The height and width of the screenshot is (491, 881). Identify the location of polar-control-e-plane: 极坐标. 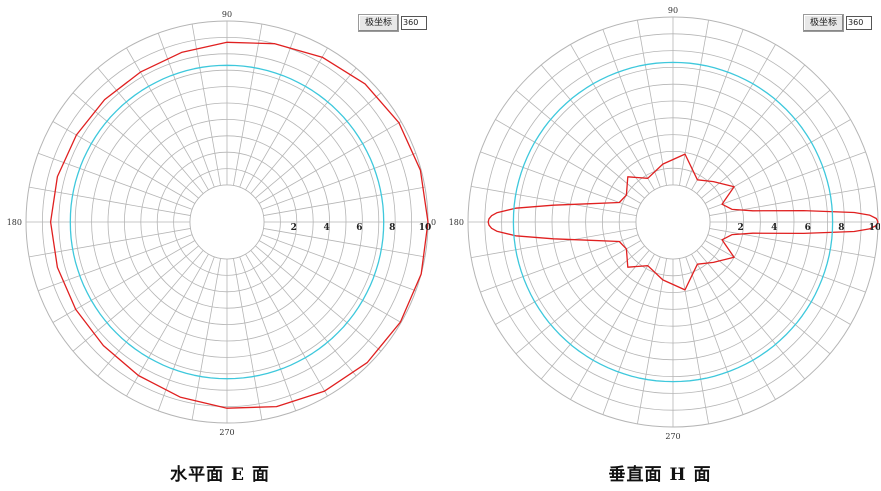
(393, 23).